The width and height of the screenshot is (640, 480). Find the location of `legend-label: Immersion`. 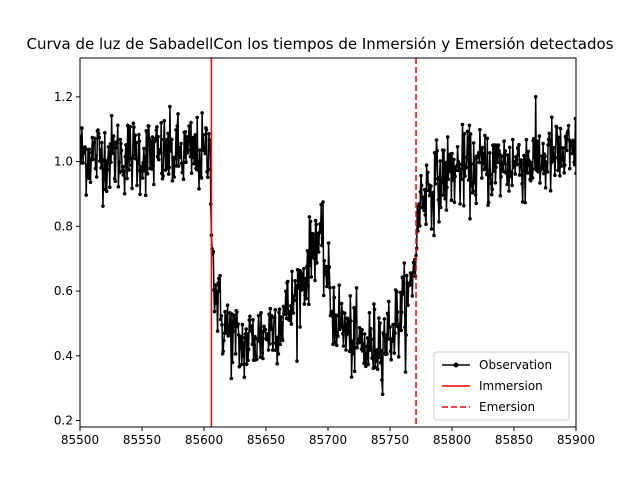

legend-label: Immersion is located at coordinates (511, 386).